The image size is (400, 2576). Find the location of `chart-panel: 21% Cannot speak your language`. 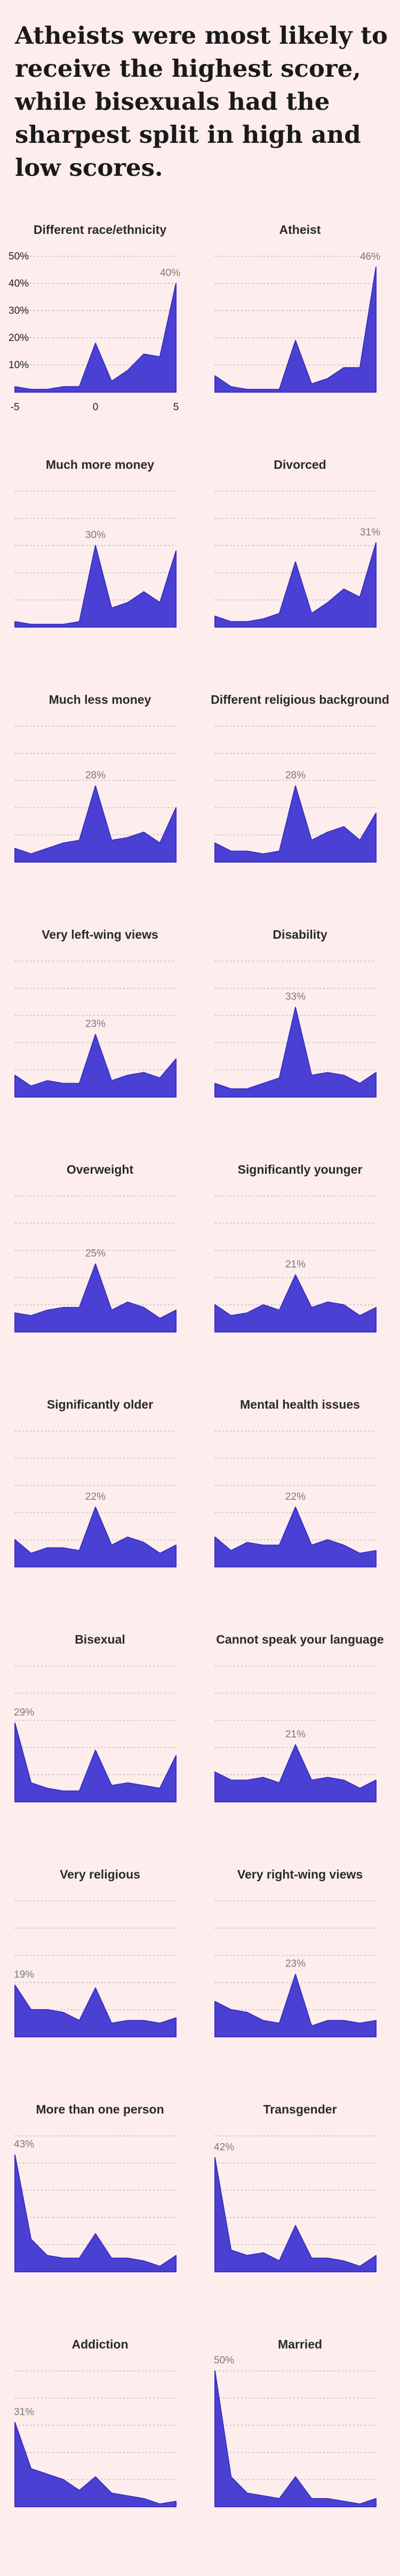

chart-panel: 21% Cannot speak your language is located at coordinates (300, 1730).